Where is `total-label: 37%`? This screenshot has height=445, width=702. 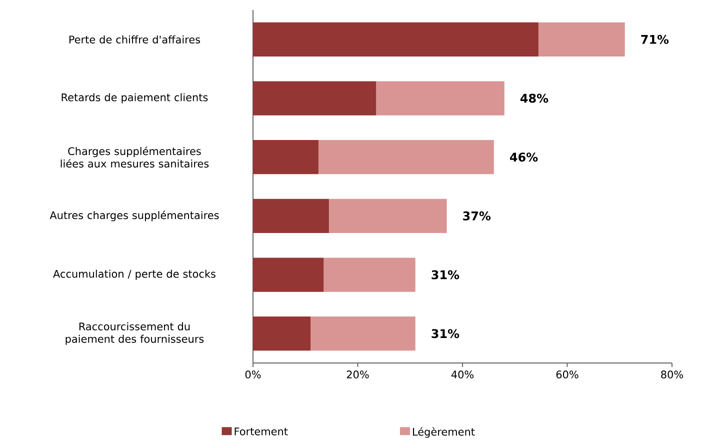
total-label: 37% is located at coordinates (477, 215).